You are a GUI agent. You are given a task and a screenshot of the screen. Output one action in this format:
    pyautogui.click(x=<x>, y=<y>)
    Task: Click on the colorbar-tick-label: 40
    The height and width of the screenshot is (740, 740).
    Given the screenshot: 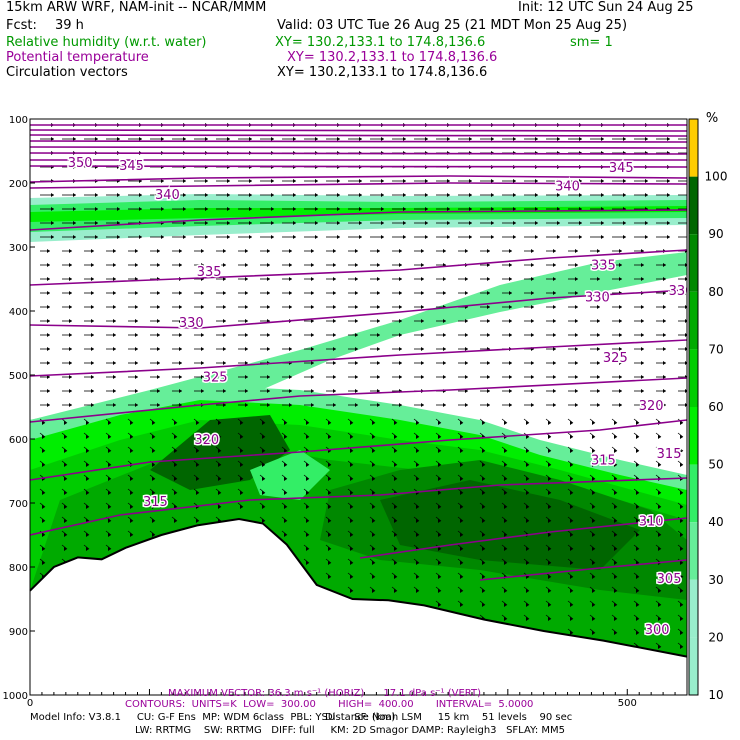 What is the action you would take?
    pyautogui.click(x=715, y=522)
    